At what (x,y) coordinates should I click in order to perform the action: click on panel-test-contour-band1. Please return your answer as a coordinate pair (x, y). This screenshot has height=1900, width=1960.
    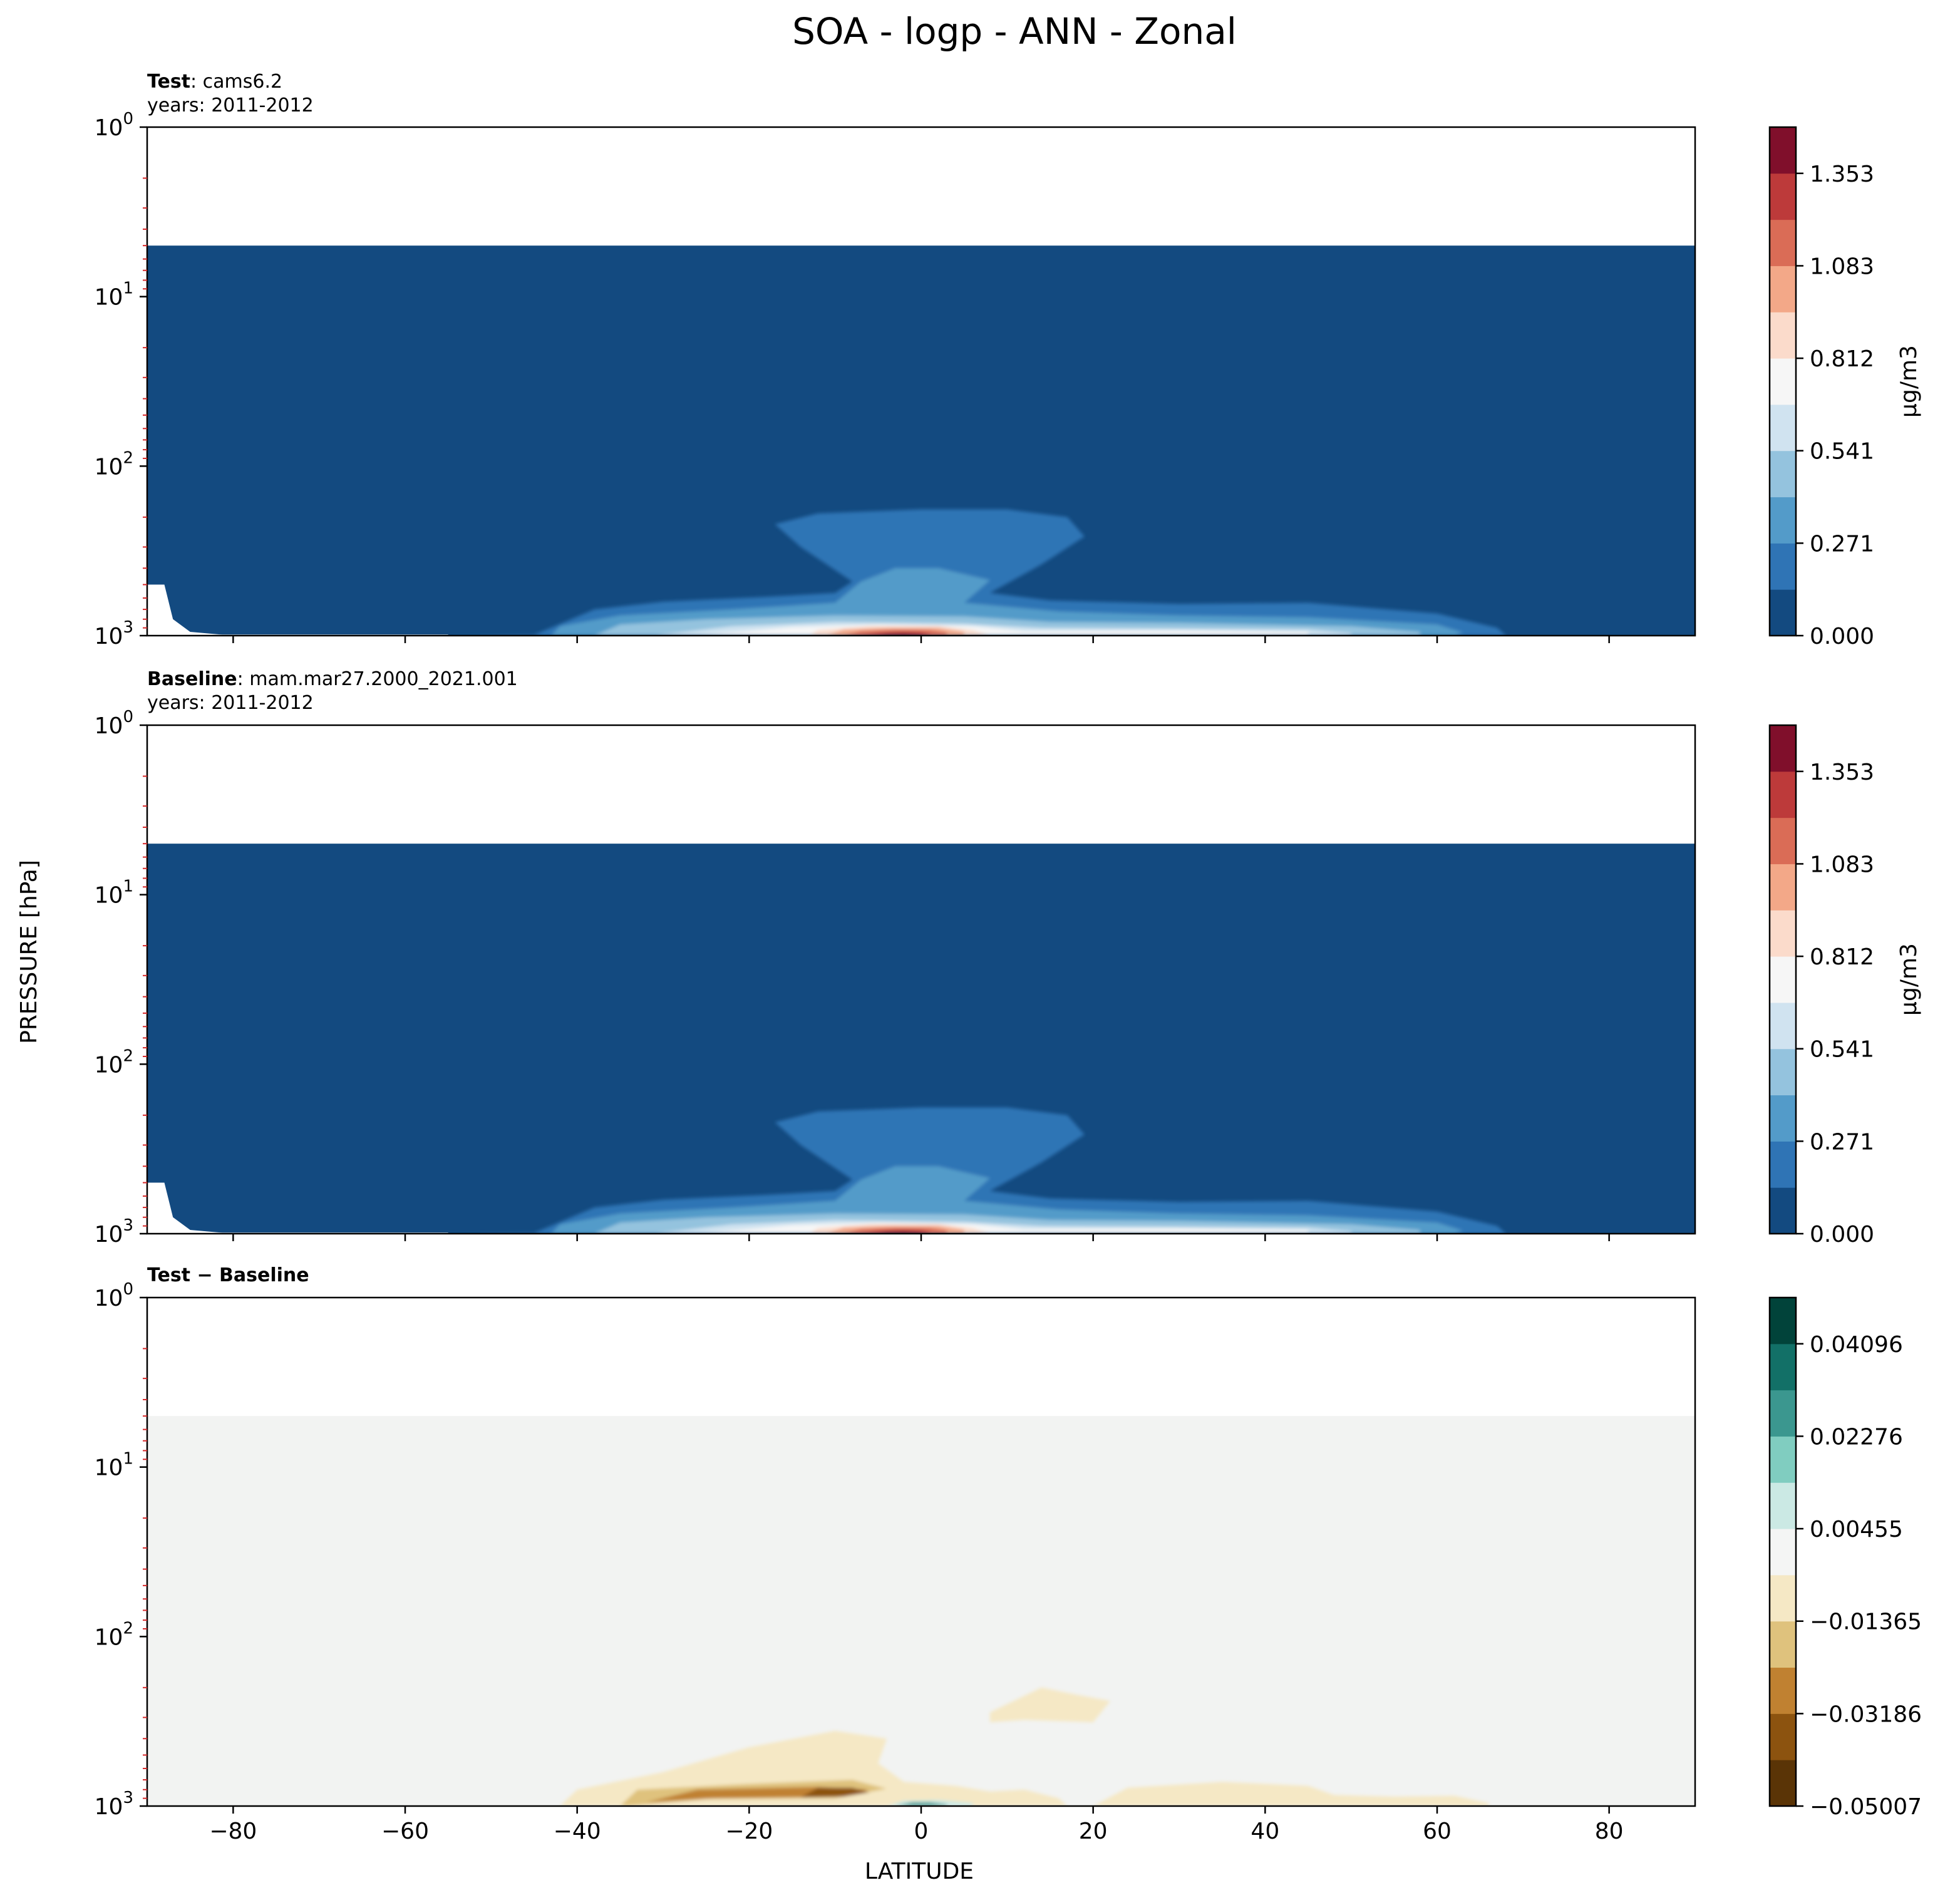
    Looking at the image, I should click on (968, 572).